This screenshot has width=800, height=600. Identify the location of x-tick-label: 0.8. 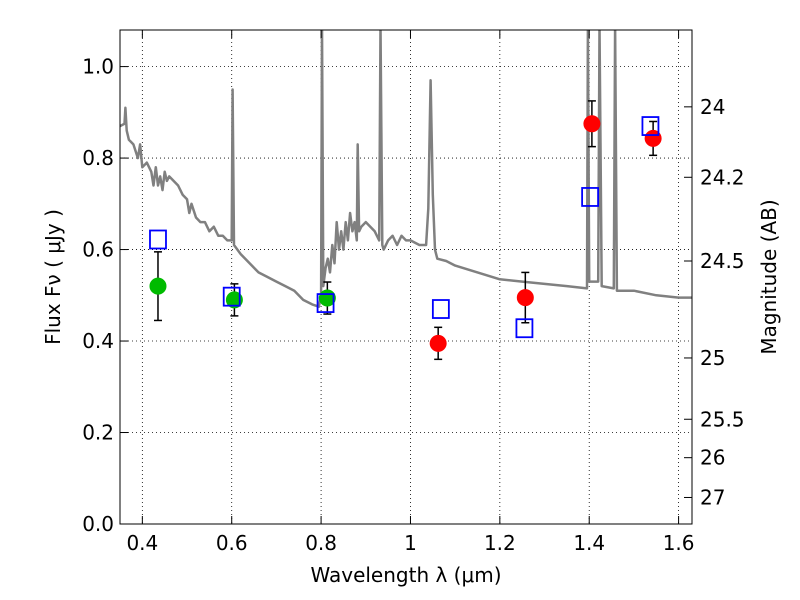
(321, 543).